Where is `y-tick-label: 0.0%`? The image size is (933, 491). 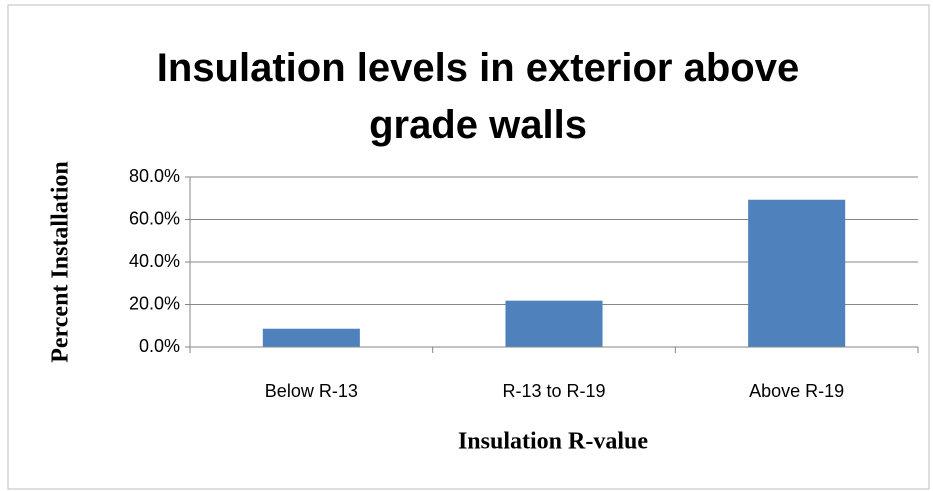 y-tick-label: 0.0% is located at coordinates (159, 346).